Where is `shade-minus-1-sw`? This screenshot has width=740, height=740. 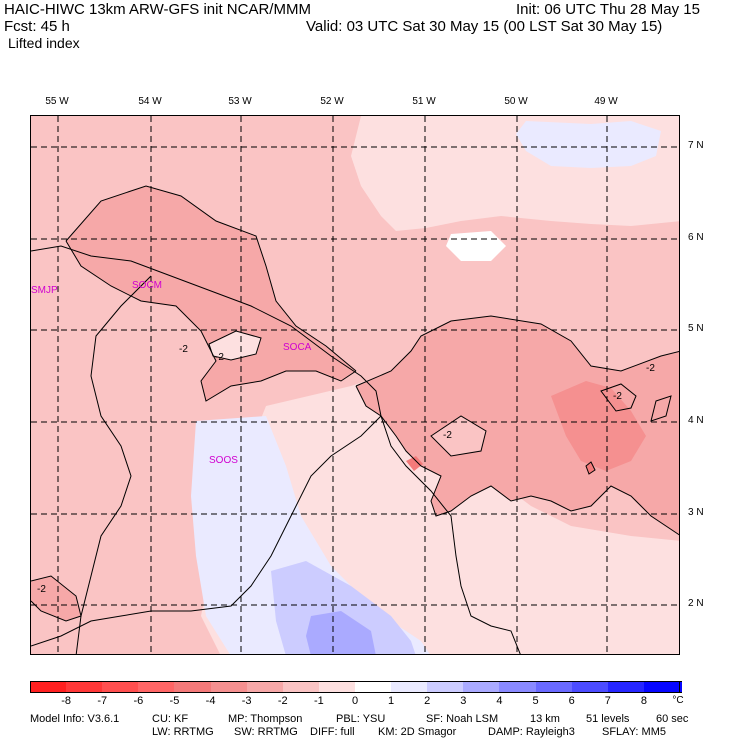
shade-minus-1-sw is located at coordinates (53, 270).